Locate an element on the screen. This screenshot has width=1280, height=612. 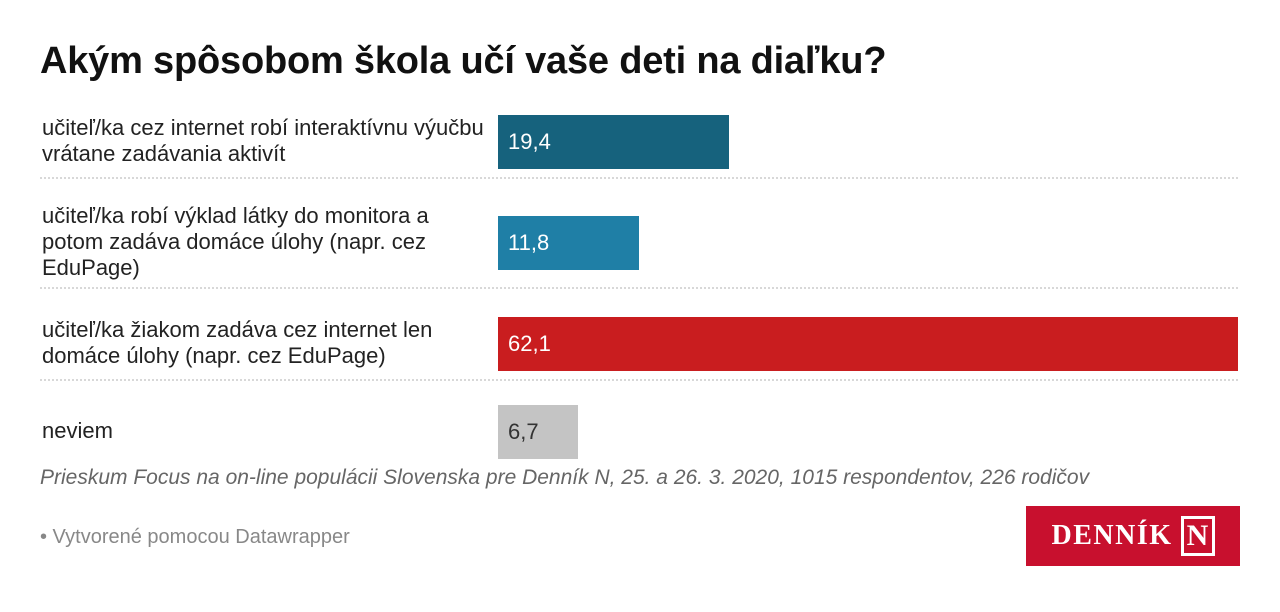
logo-n-icon: N is located at coordinates (1197, 536).